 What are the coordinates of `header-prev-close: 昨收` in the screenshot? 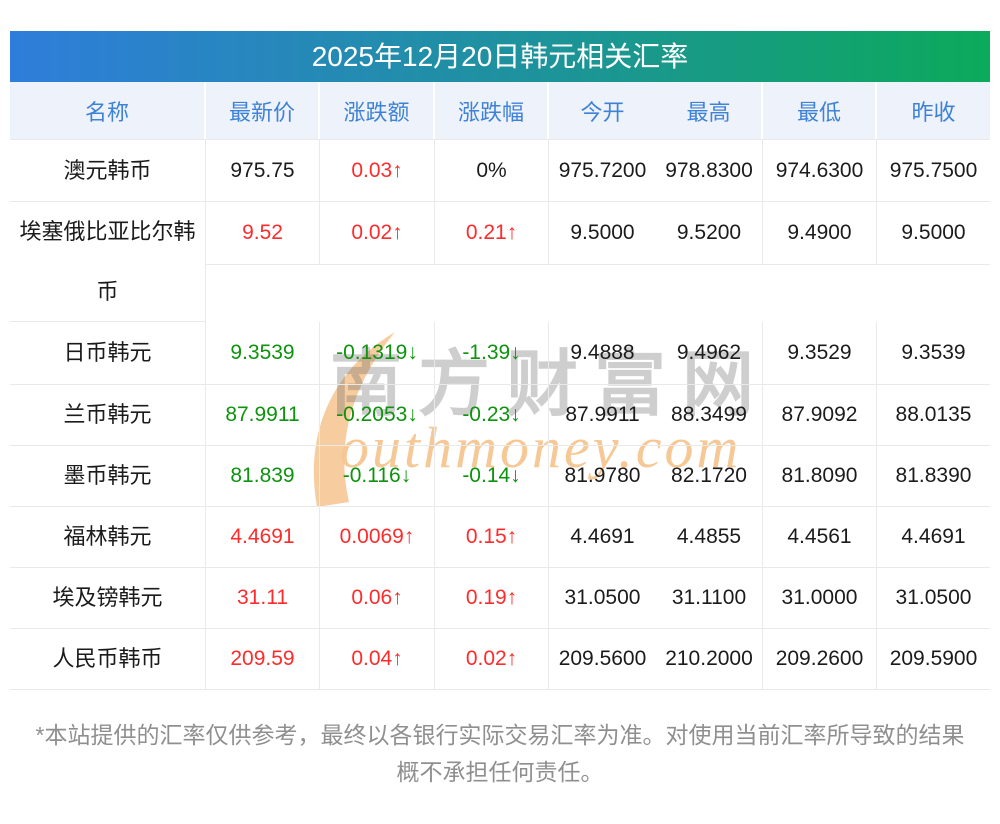 It's located at (933, 112).